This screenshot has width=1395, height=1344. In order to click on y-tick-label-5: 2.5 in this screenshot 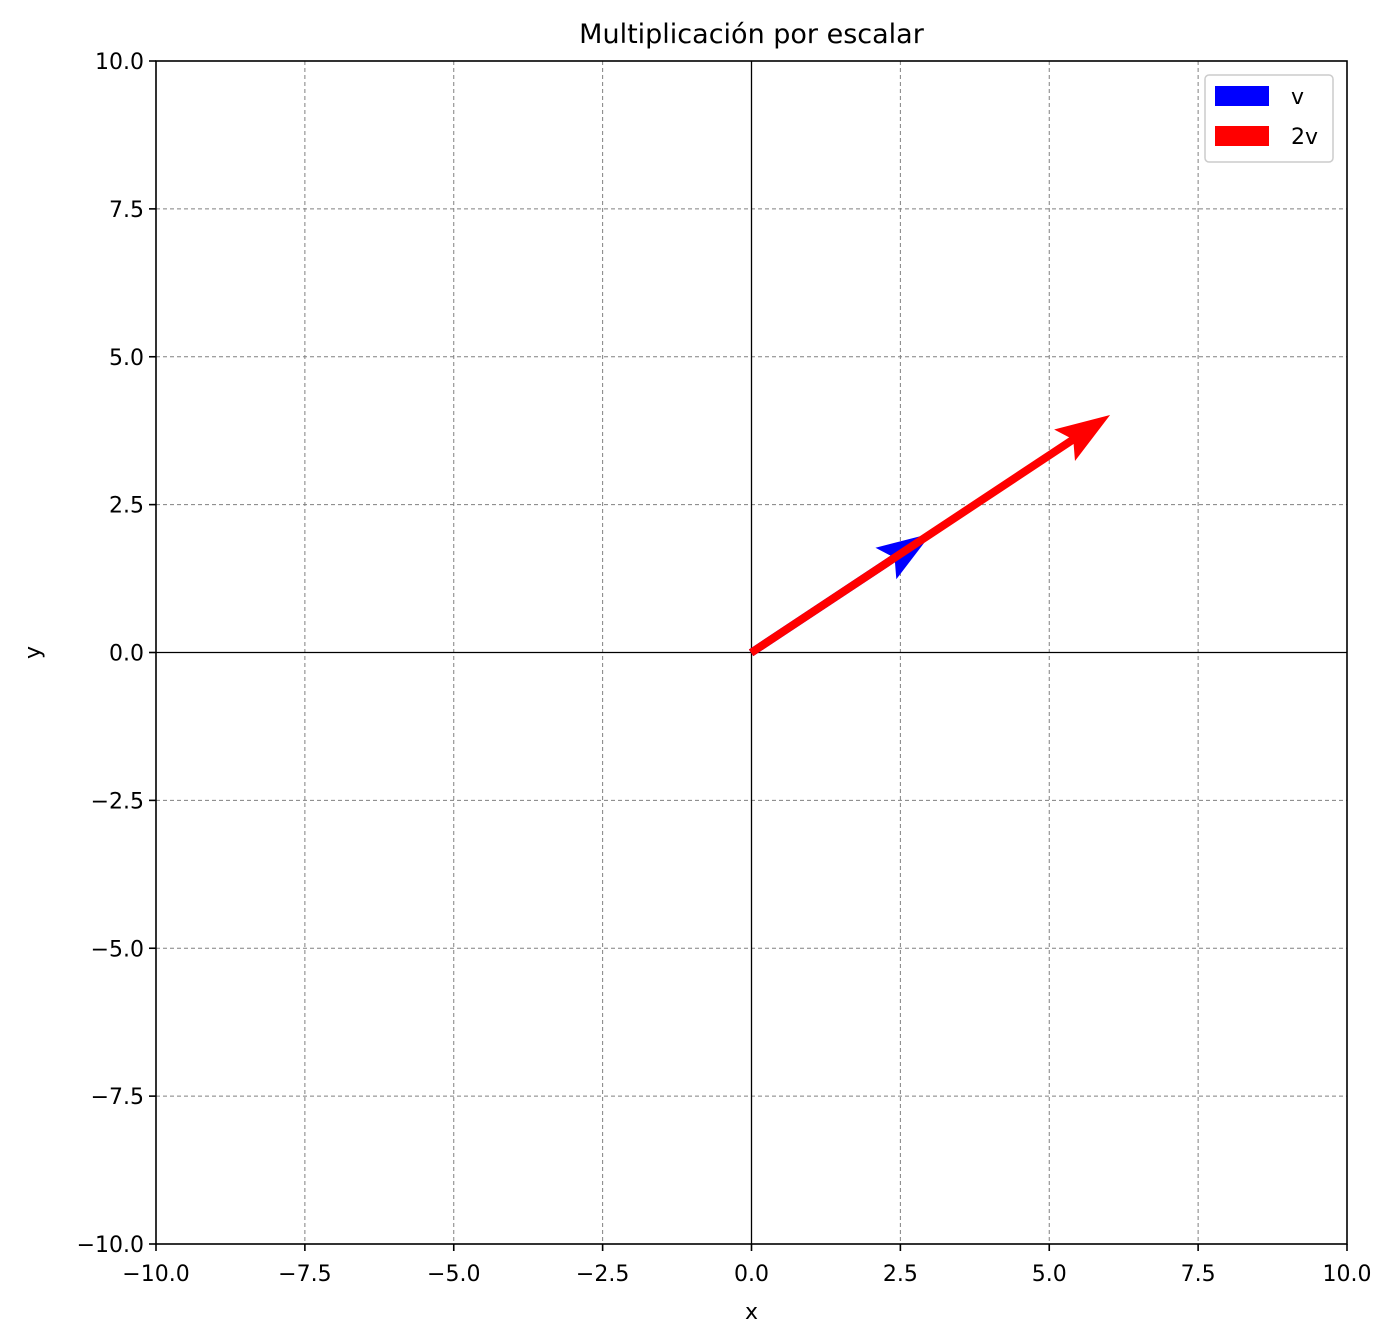, I will do `click(126, 506)`.